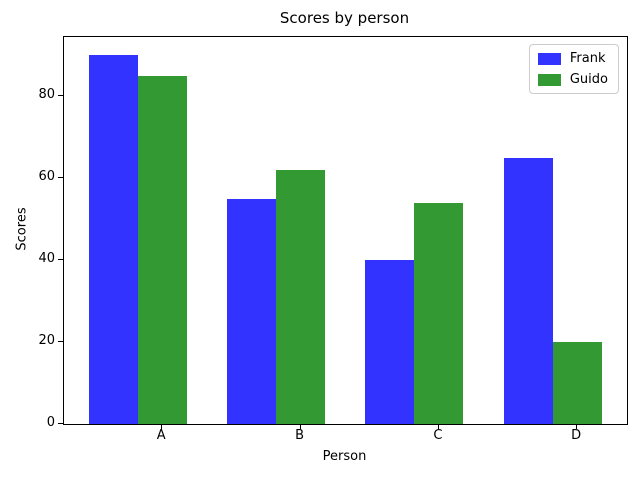 The width and height of the screenshot is (640, 480). What do you see at coordinates (577, 427) in the screenshot?
I see `x-tick-d` at bounding box center [577, 427].